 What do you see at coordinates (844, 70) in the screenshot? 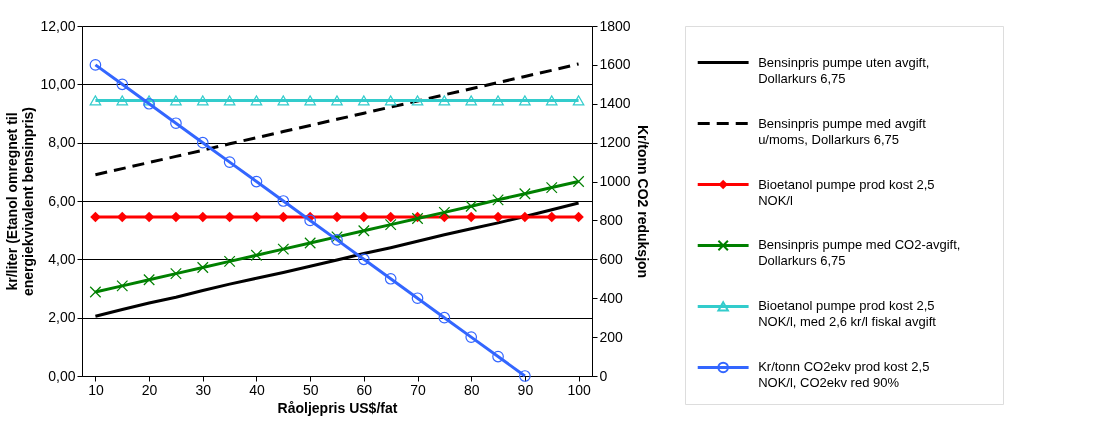
I see `legend-label: Bensinpris pumpe uten avgift, Dollarkurs 6,75` at bounding box center [844, 70].